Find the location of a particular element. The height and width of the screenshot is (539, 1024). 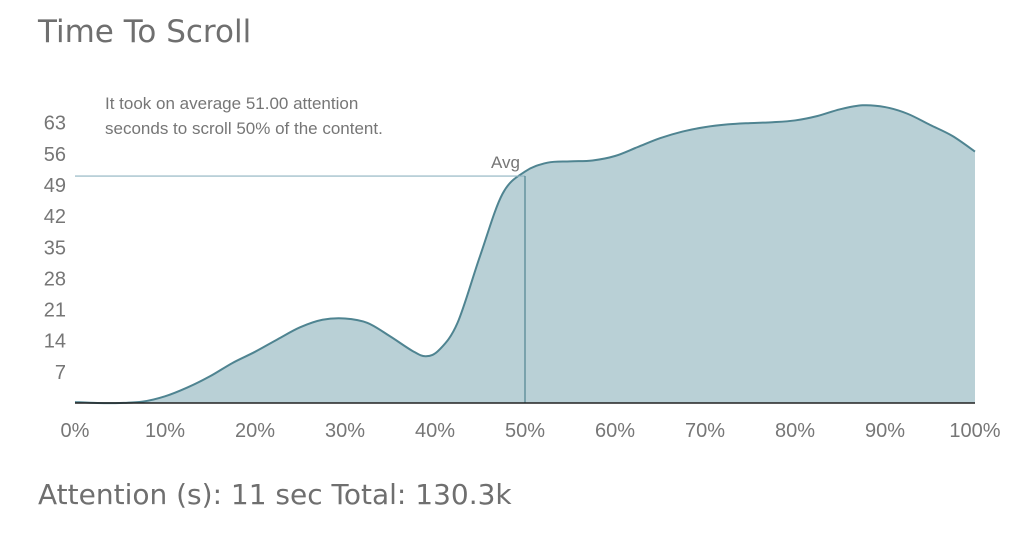

x-tick-label: 80% is located at coordinates (795, 431).